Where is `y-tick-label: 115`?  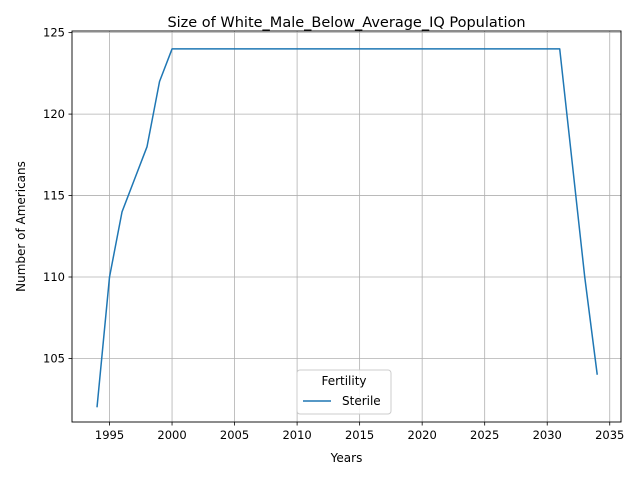 y-tick-label: 115 is located at coordinates (54, 196).